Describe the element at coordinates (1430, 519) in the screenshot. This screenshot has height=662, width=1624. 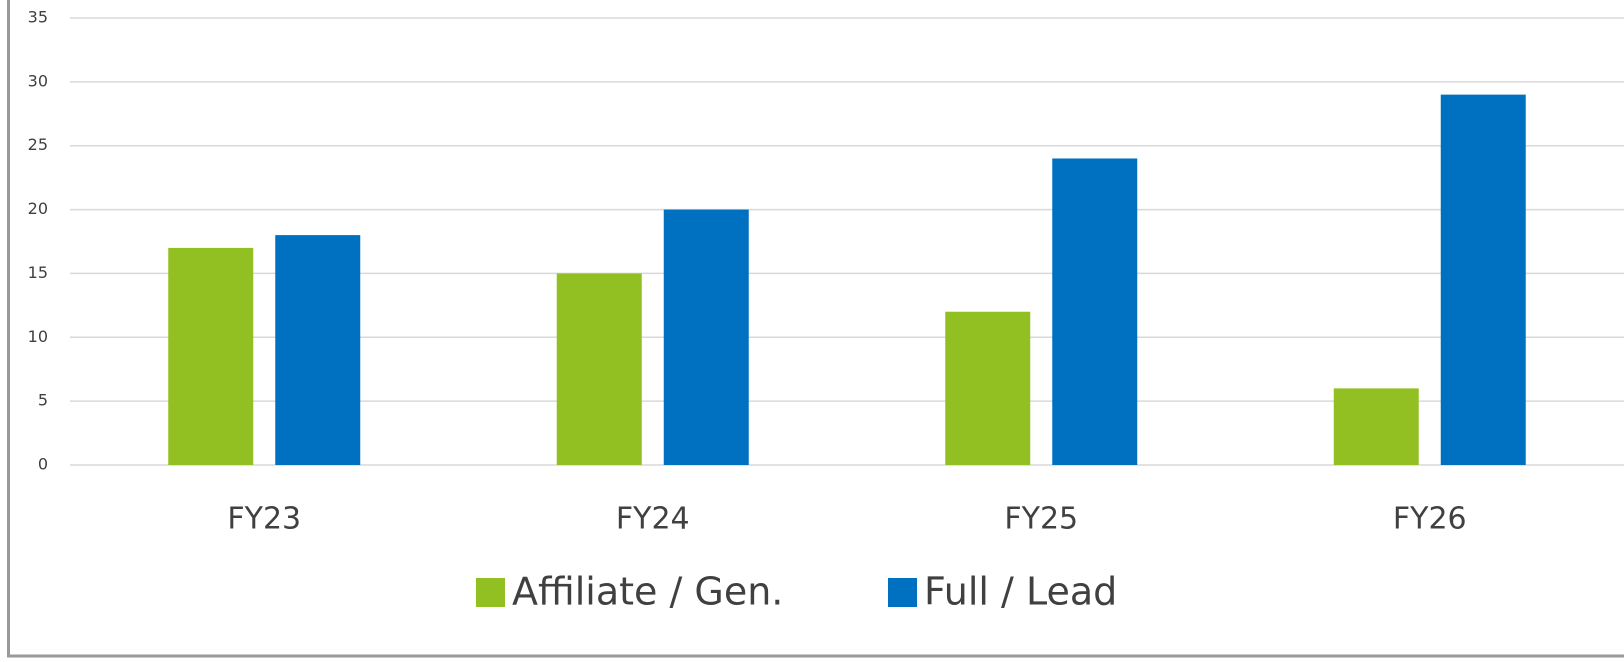
I see `x-tick-label: FY26` at that location.